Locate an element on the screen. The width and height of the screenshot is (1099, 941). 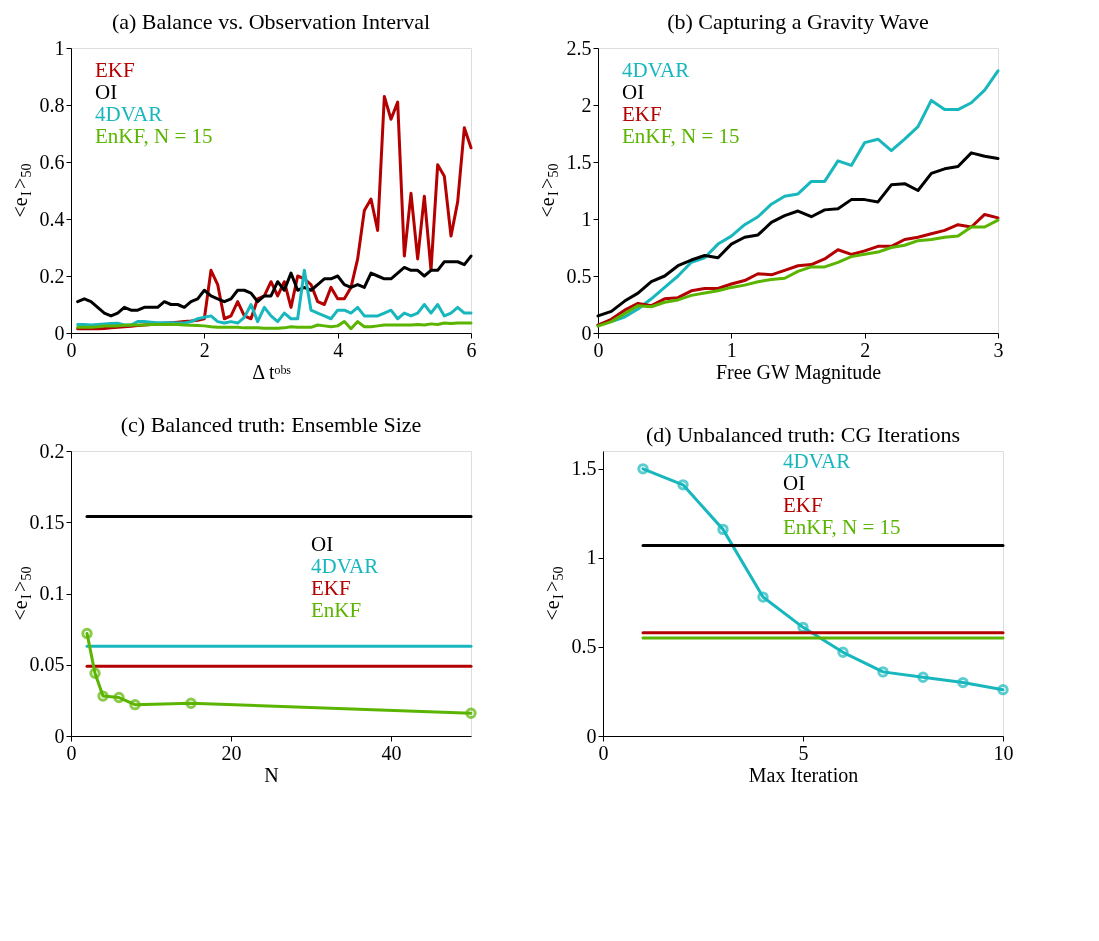
x-tick-label: 40 is located at coordinates (391, 752).